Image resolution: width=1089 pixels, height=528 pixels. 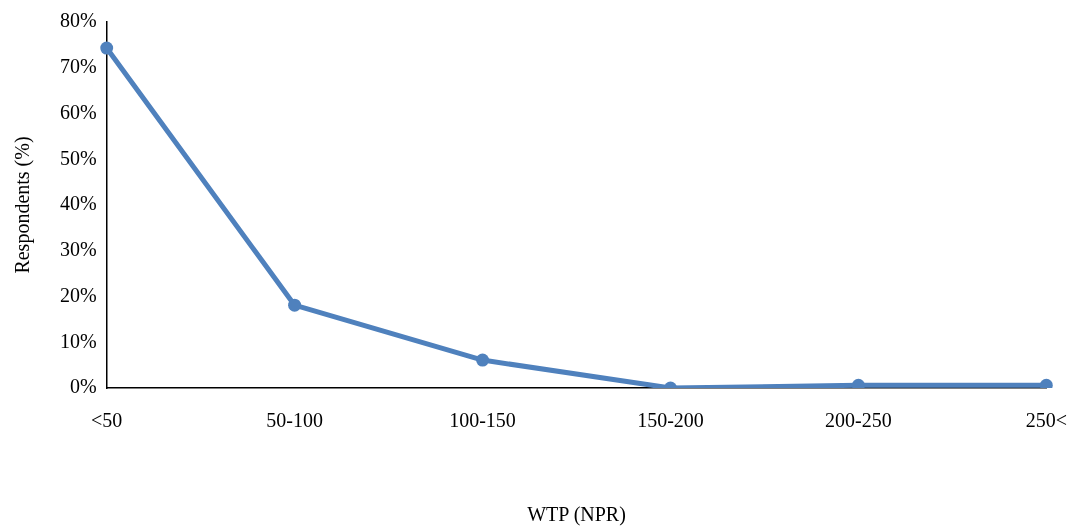 I want to click on x-tick-label: 150-200, so click(x=670, y=420).